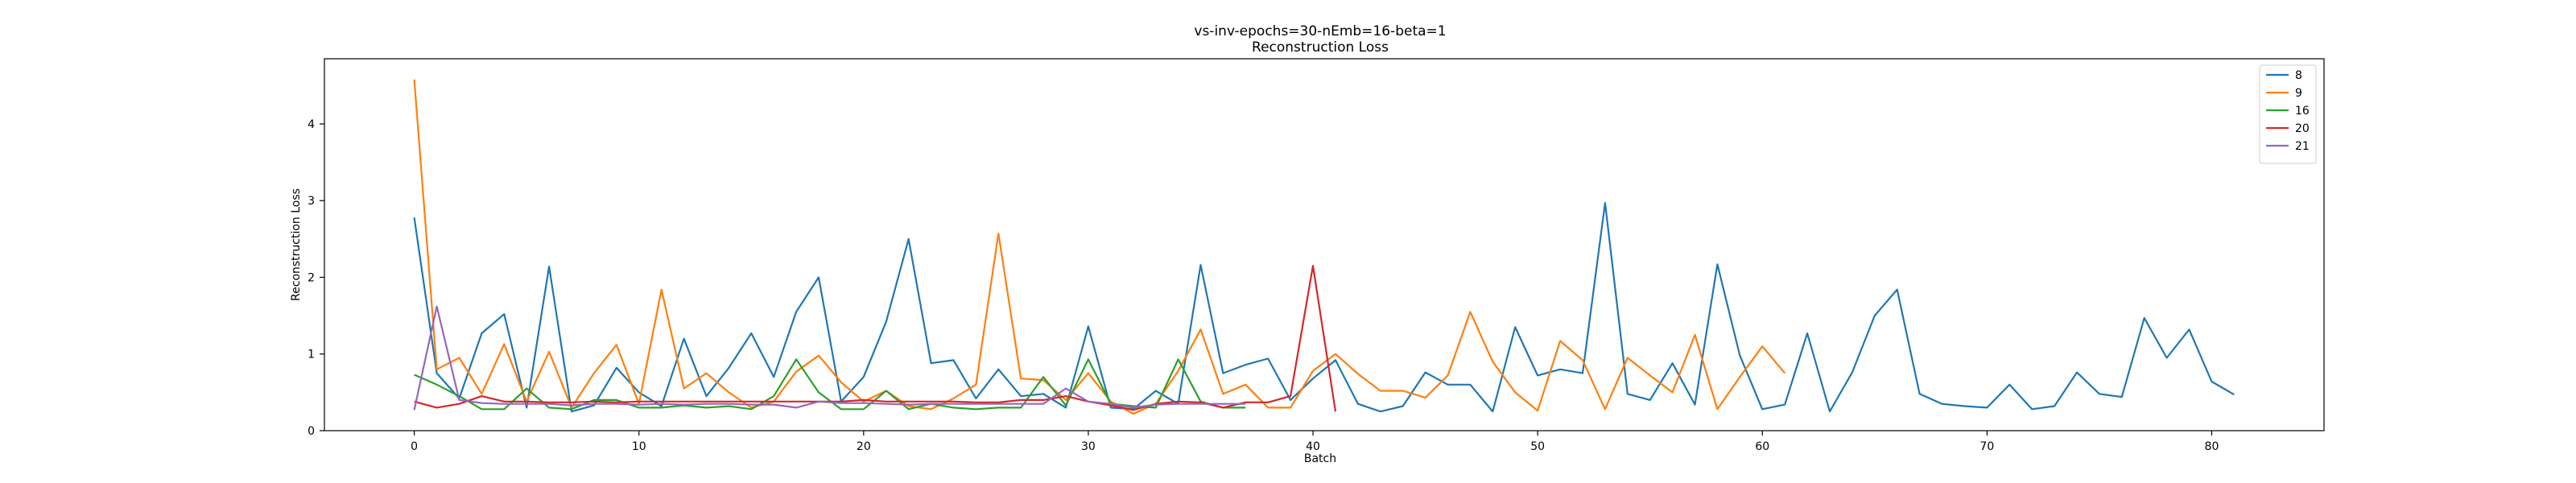 Image resolution: width=2576 pixels, height=483 pixels. What do you see at coordinates (639, 446) in the screenshot?
I see `x-tick-label: 10` at bounding box center [639, 446].